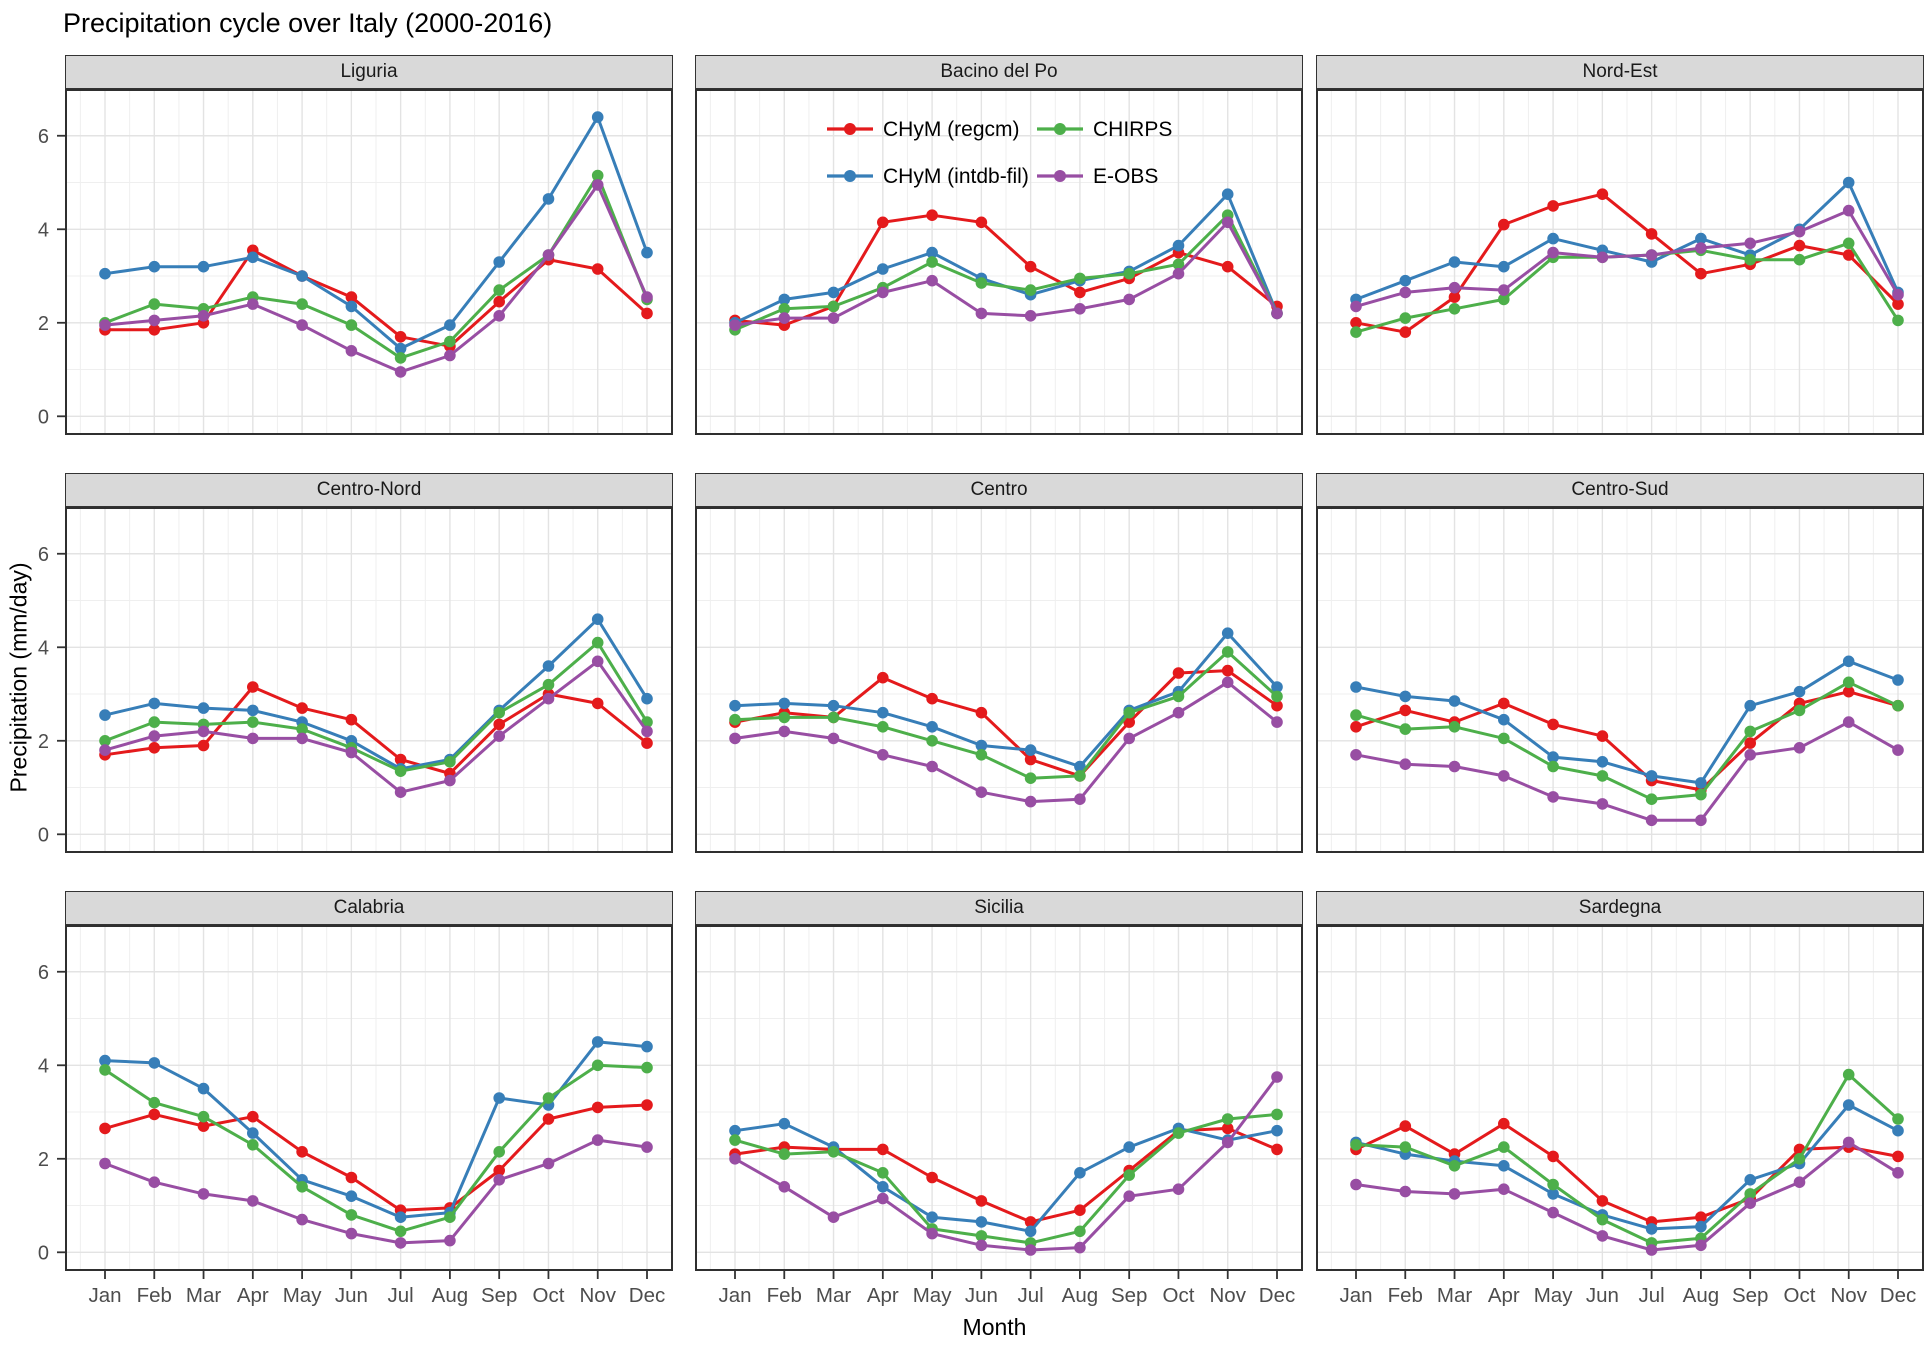 The height and width of the screenshot is (1350, 1929). Describe the element at coordinates (1750, 1295) in the screenshot. I see `x-tick-label: Sep` at that location.